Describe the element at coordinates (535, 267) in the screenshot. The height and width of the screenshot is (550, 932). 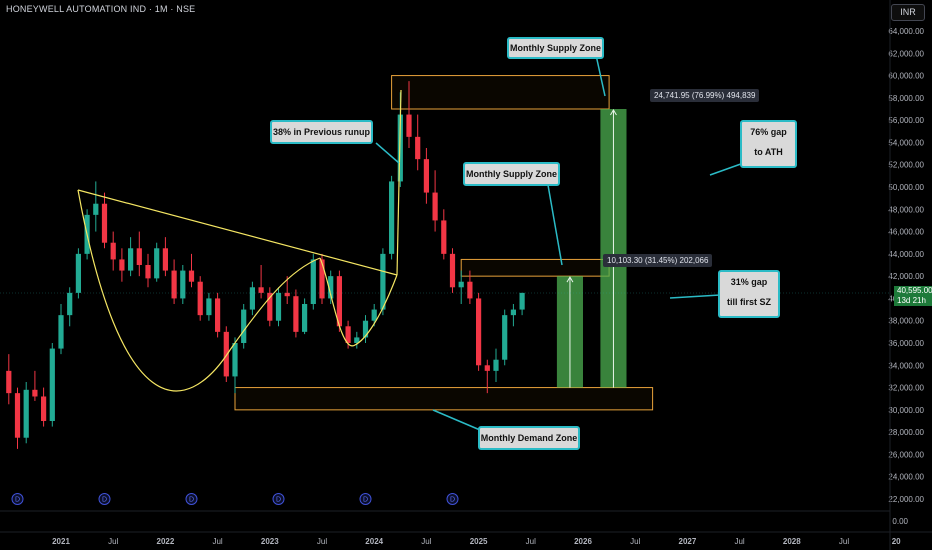
I see `supply-zone-box` at that location.